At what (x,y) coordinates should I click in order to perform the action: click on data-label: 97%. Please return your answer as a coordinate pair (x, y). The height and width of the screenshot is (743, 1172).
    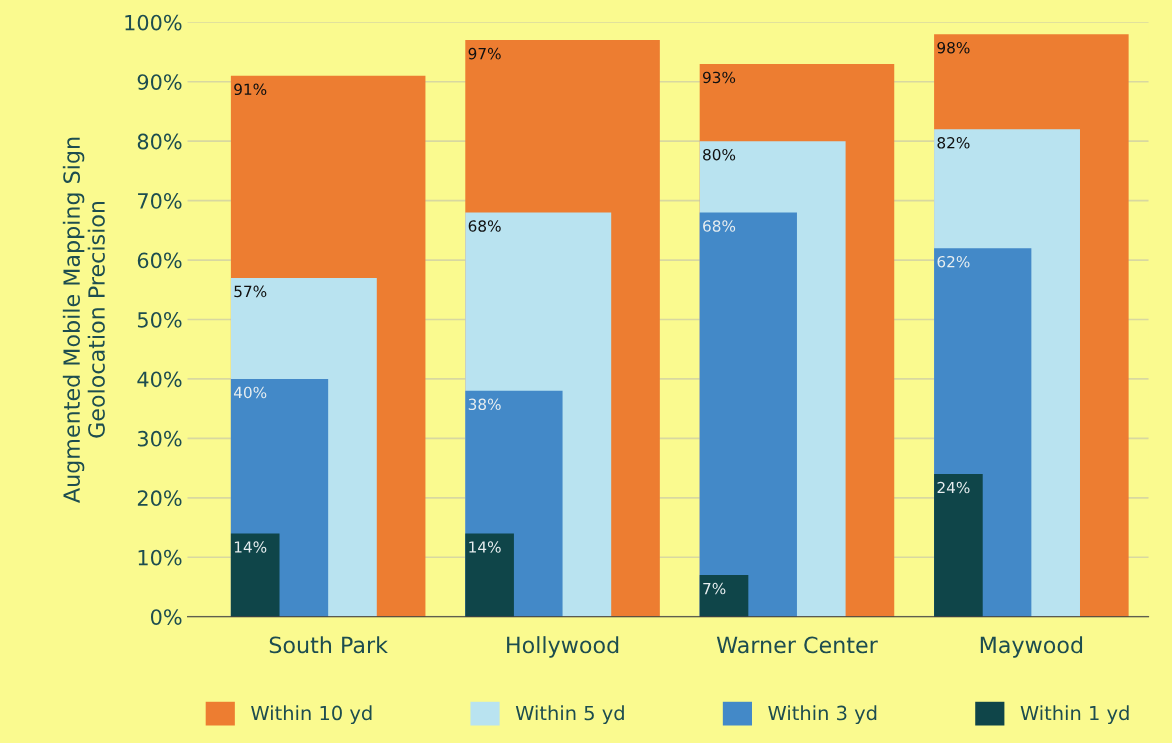
    Looking at the image, I should click on (484, 53).